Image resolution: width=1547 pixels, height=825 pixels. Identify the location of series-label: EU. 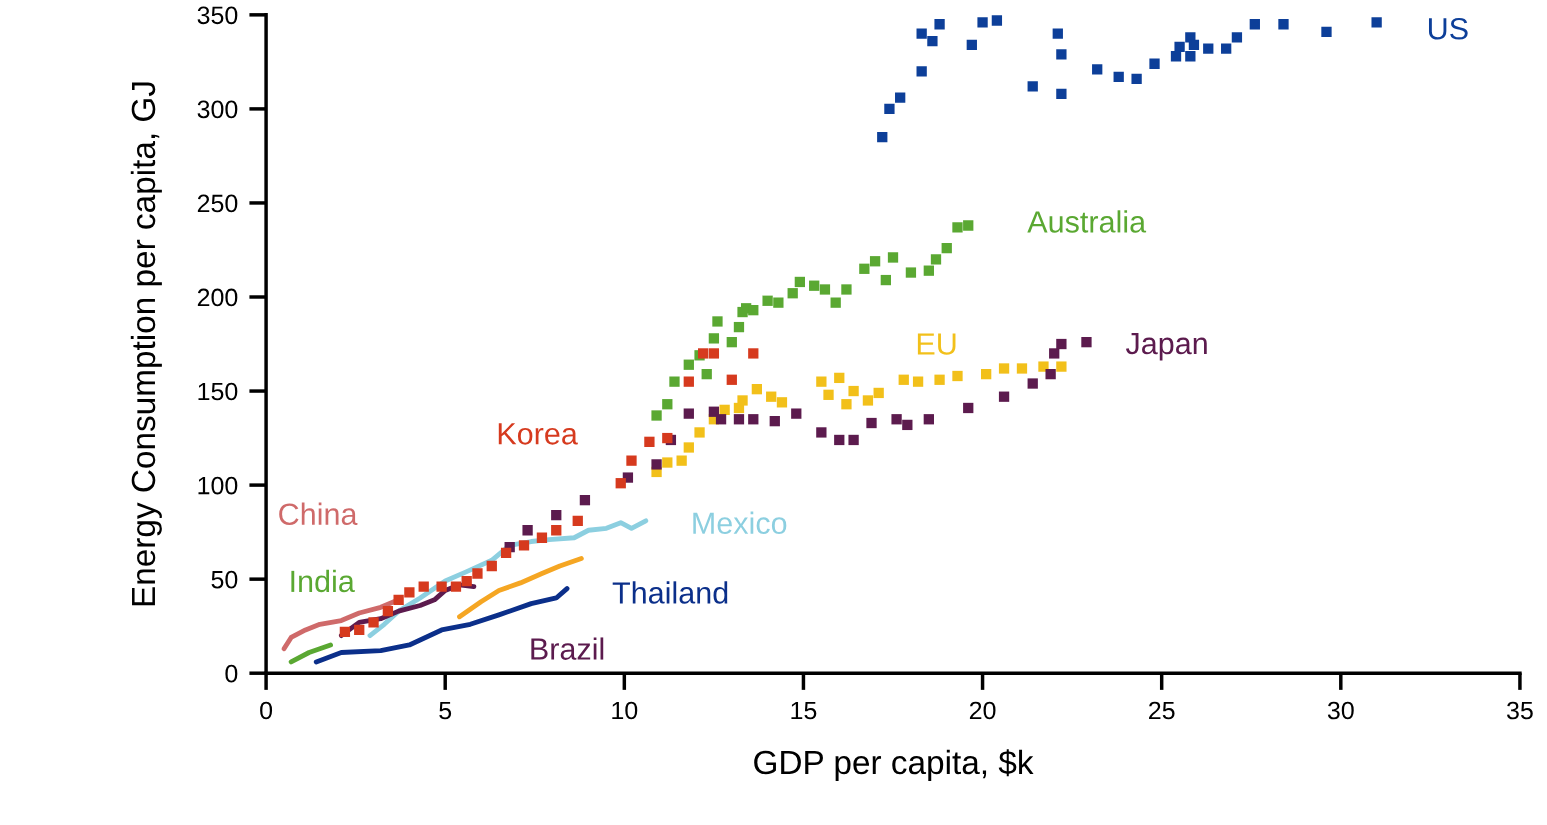
(936, 344).